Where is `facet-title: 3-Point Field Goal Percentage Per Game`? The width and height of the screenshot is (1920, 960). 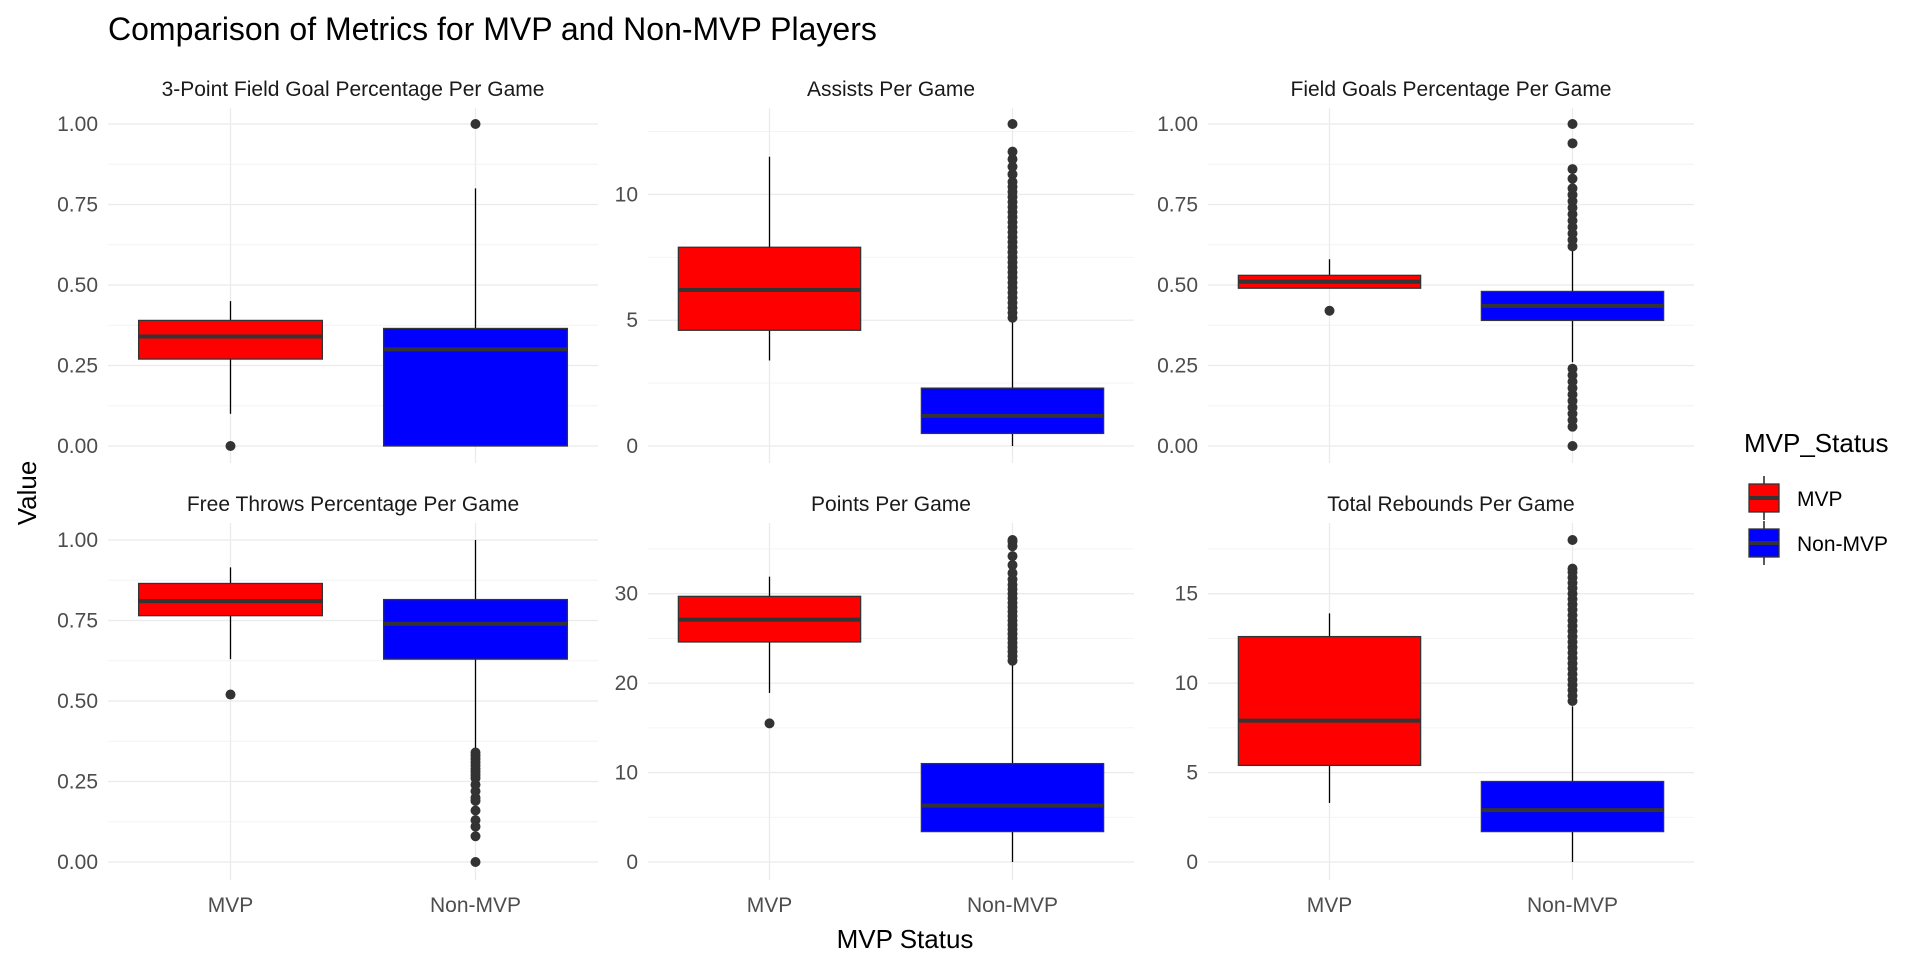
facet-title: 3-Point Field Goal Percentage Per Game is located at coordinates (353, 89).